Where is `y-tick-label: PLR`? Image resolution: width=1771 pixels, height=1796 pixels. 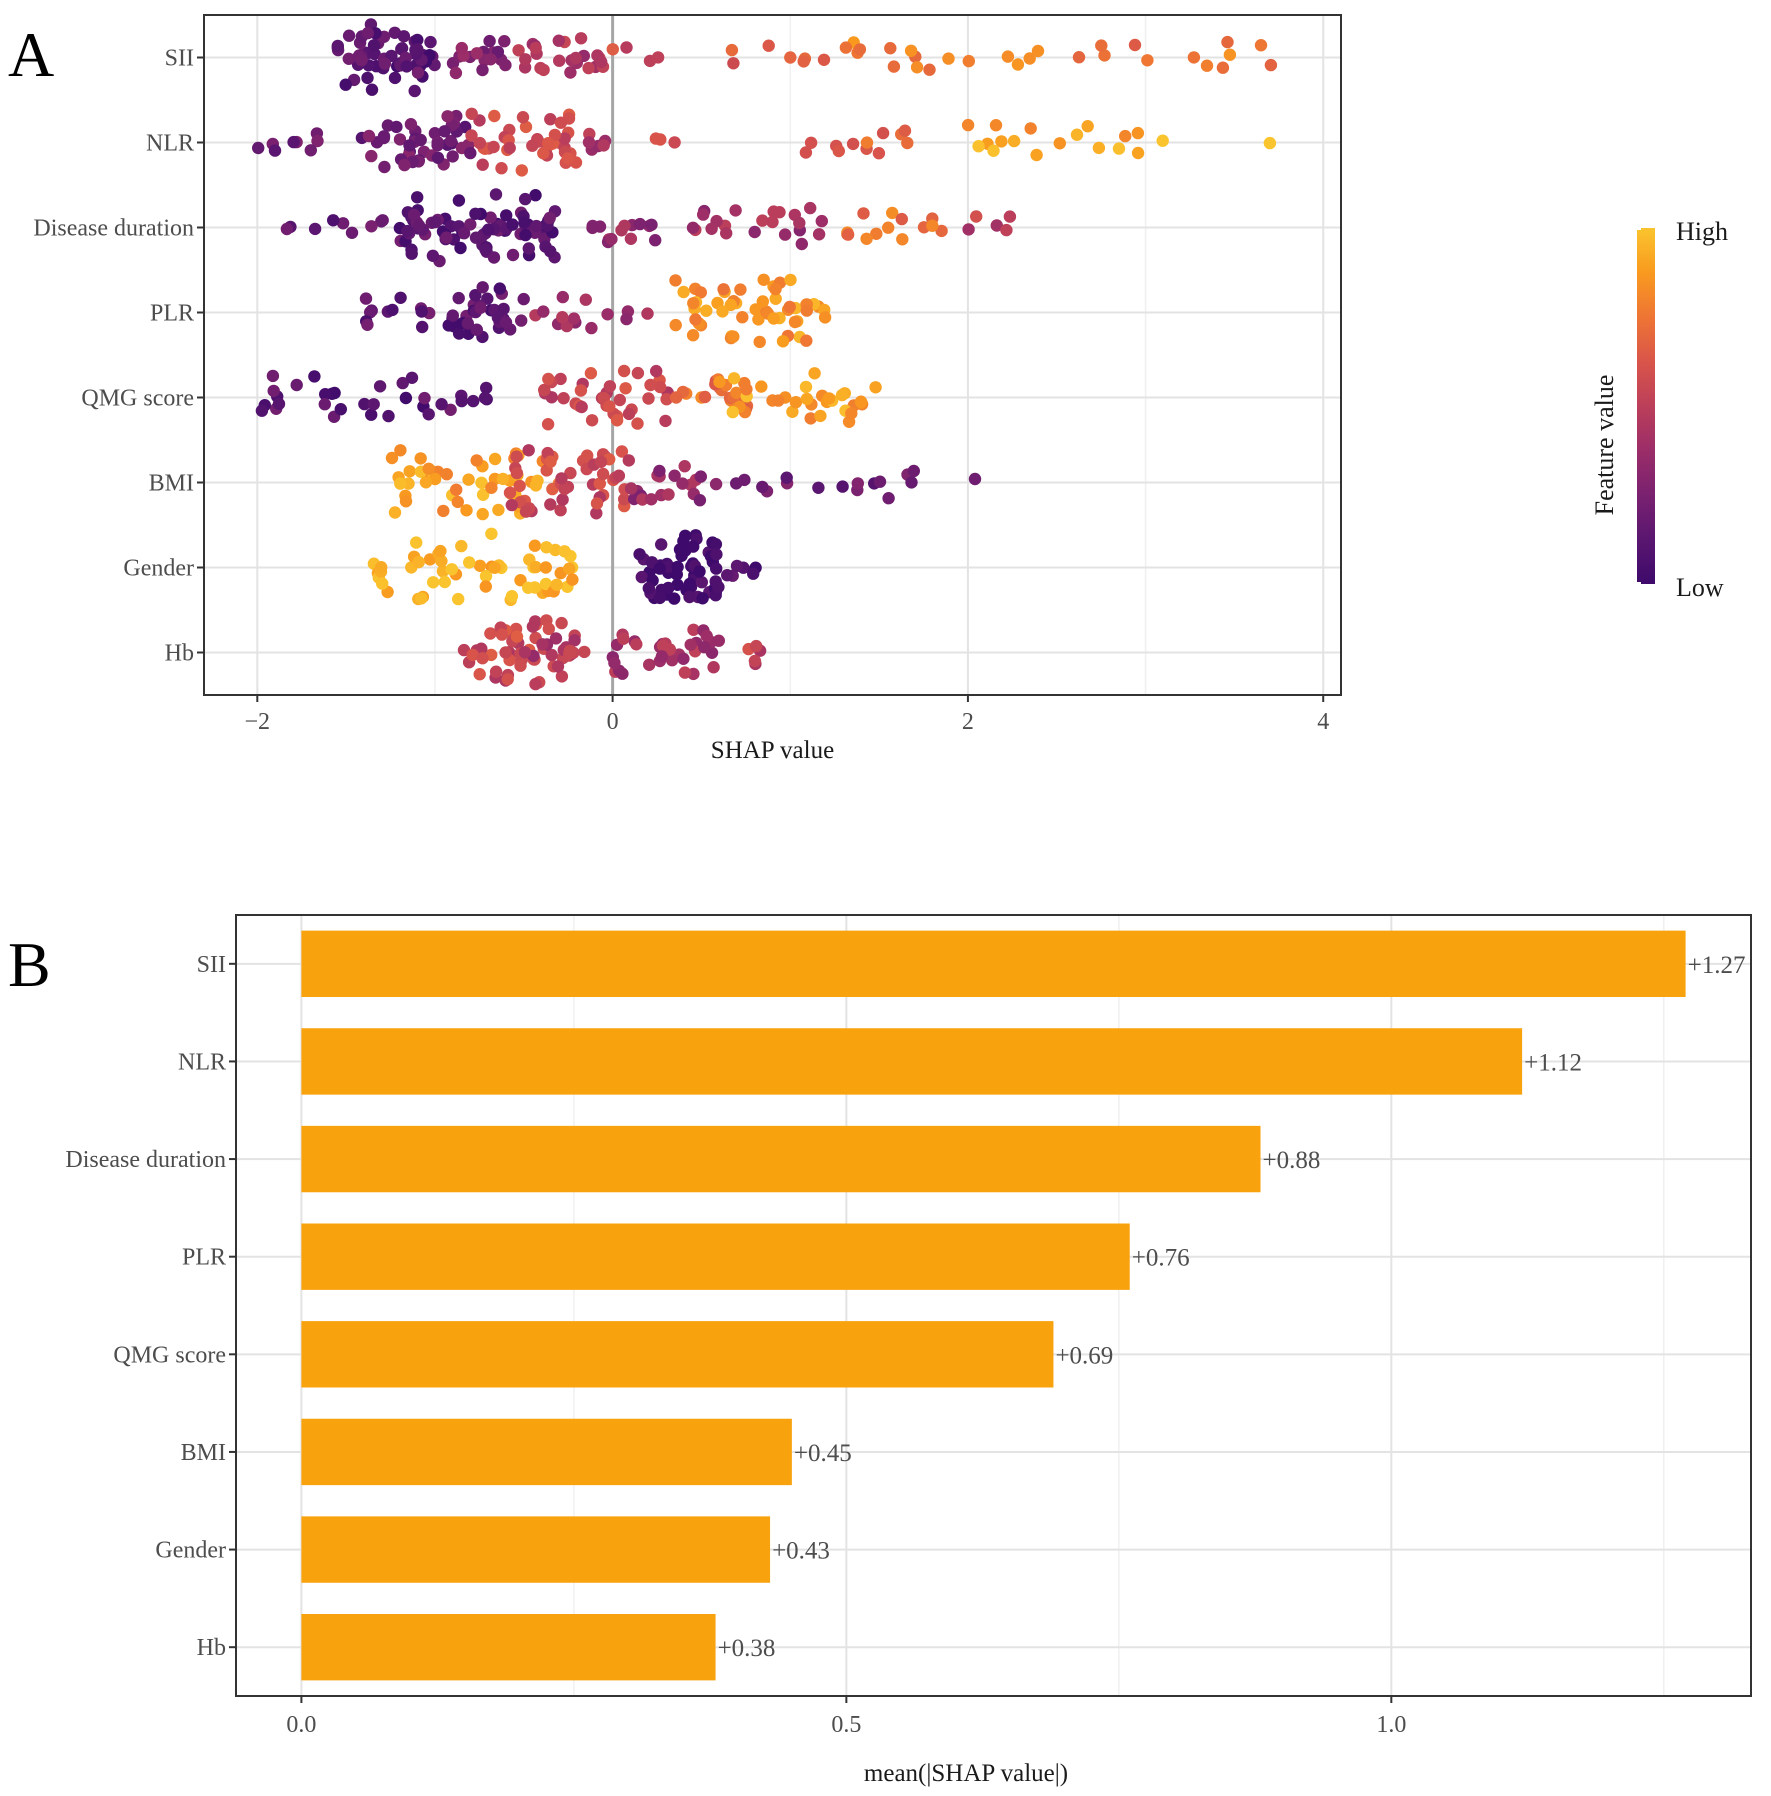
y-tick-label: PLR is located at coordinates (204, 1258).